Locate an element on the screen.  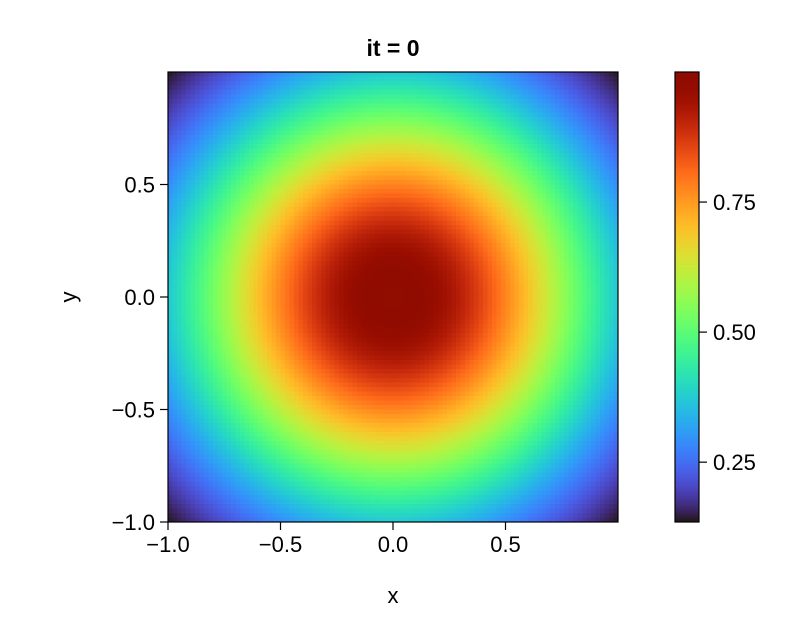
x-axis-ticks: −1.0 −0.5 0.0 0.5 is located at coordinates (333, 539).